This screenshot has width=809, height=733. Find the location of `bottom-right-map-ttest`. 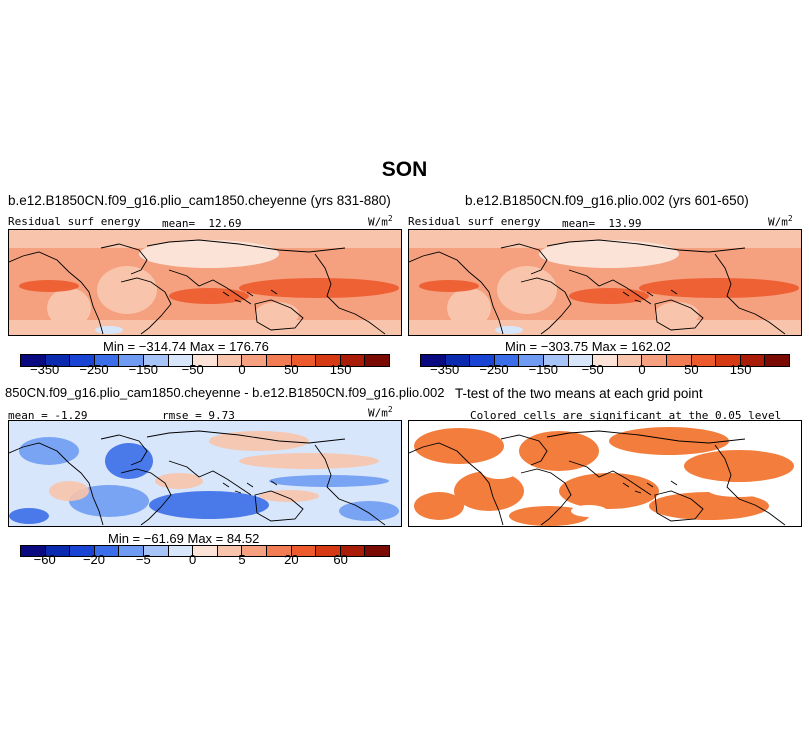

bottom-right-map-ttest is located at coordinates (605, 473).